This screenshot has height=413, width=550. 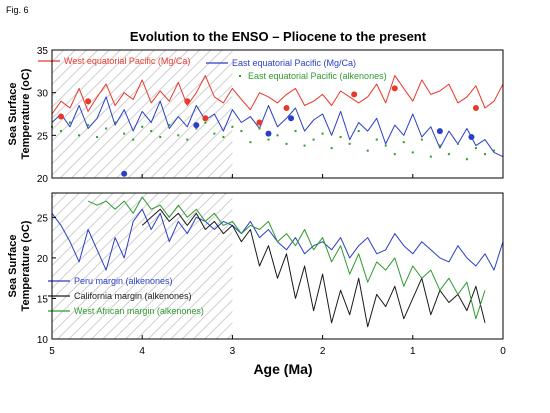 What do you see at coordinates (323, 351) in the screenshot?
I see `x-tick-label: 2` at bounding box center [323, 351].